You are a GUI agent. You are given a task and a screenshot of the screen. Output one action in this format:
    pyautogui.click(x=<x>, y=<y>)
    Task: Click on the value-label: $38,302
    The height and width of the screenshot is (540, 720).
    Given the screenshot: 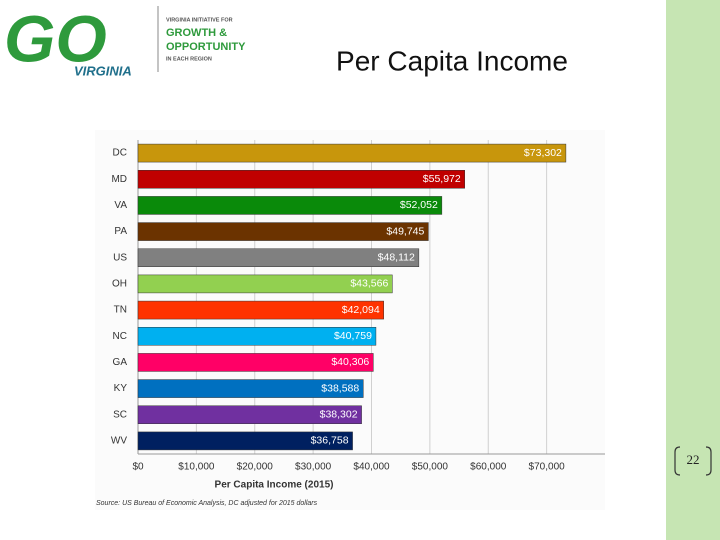 What is the action you would take?
    pyautogui.click(x=339, y=415)
    